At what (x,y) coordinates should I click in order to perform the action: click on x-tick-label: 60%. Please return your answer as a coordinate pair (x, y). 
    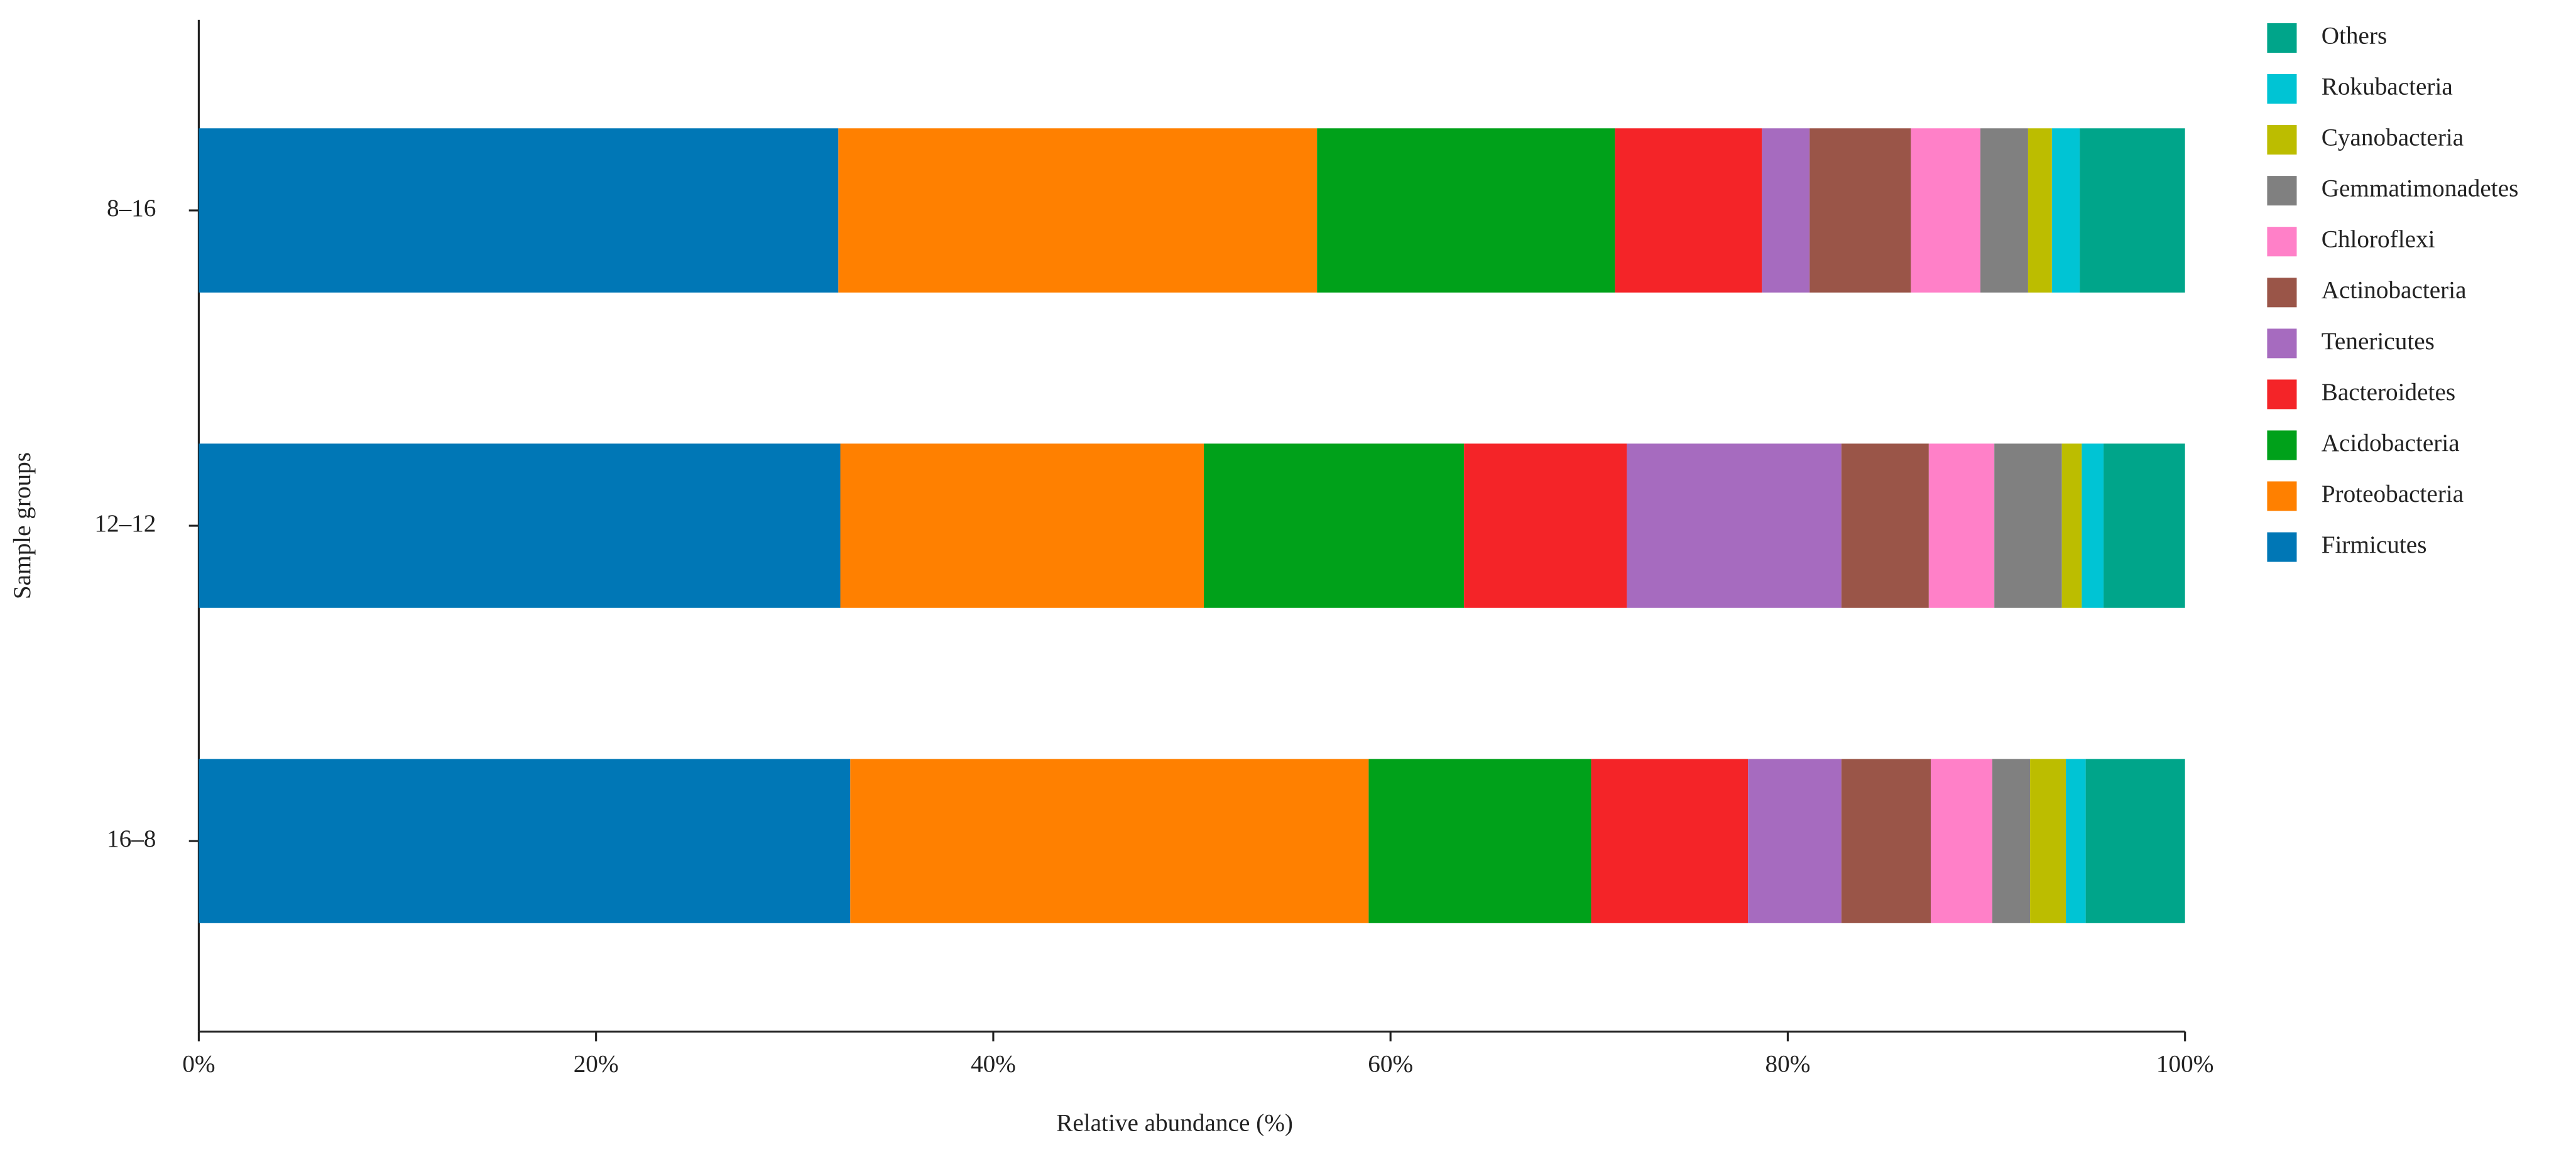
    Looking at the image, I should click on (1390, 1063).